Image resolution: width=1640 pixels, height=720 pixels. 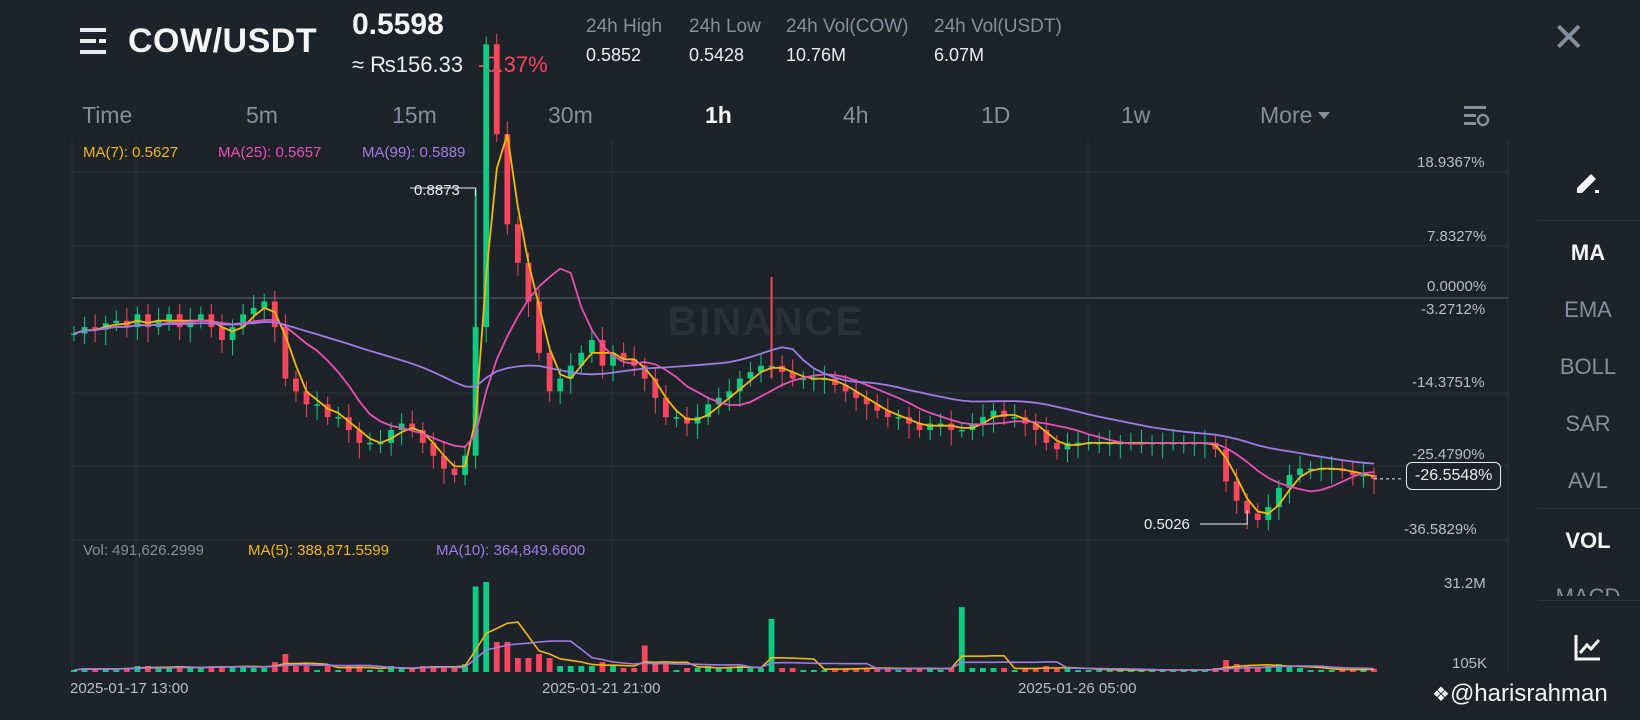 What do you see at coordinates (131, 152) in the screenshot?
I see `ma7-label: MA(7): 0.5627` at bounding box center [131, 152].